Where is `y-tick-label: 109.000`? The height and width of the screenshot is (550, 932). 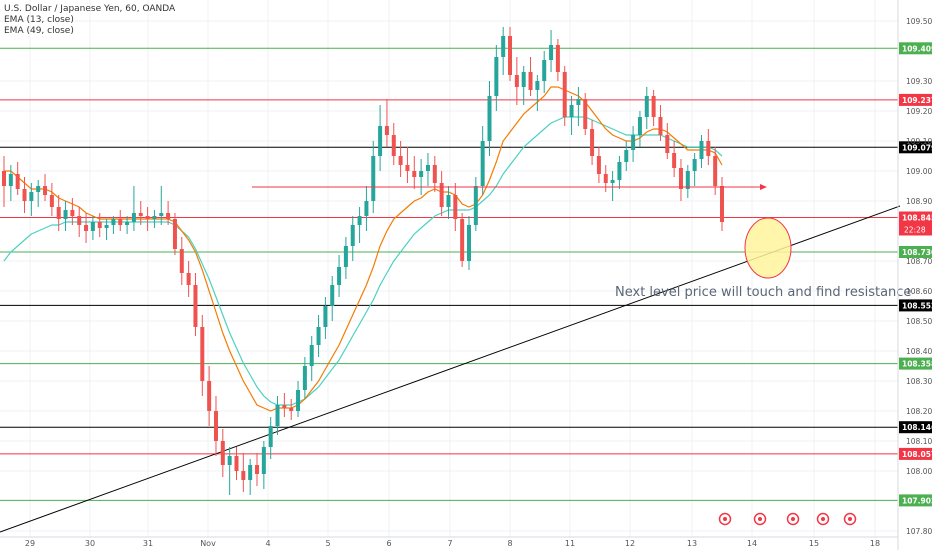 y-tick-label: 109.000 is located at coordinates (919, 171).